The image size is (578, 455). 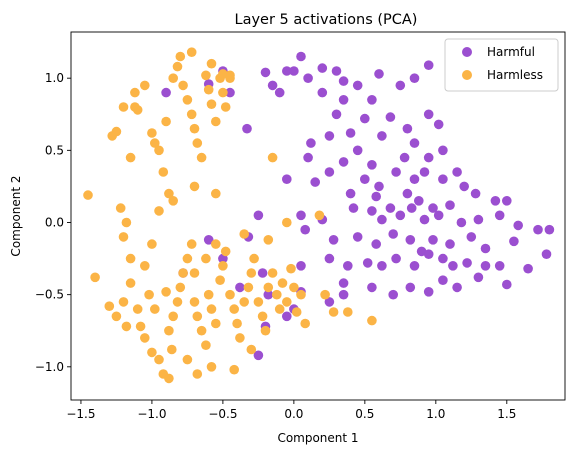 I want to click on legend-marker-harmful, so click(x=467, y=52).